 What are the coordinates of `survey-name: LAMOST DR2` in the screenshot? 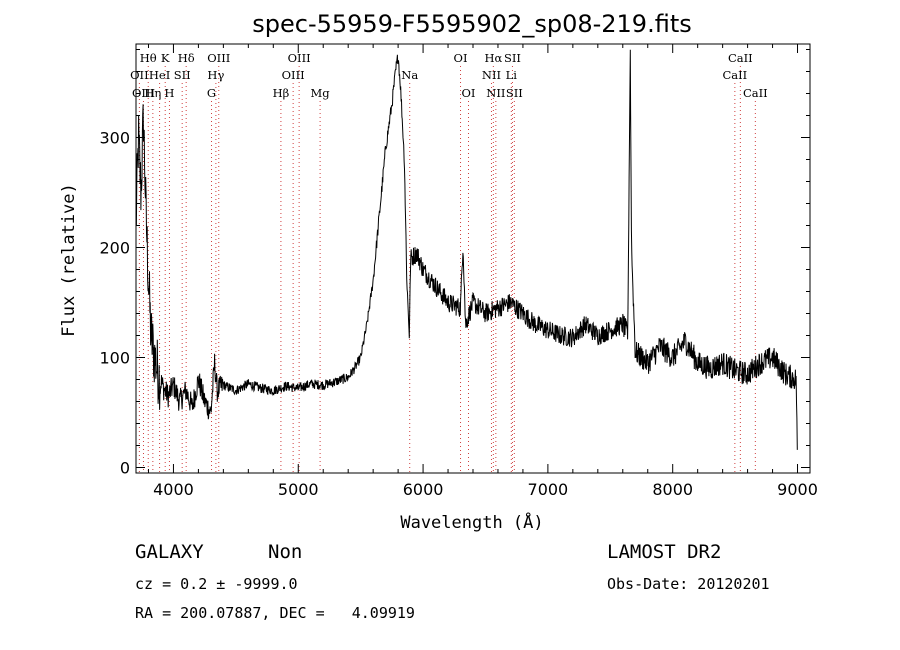 It's located at (664, 552).